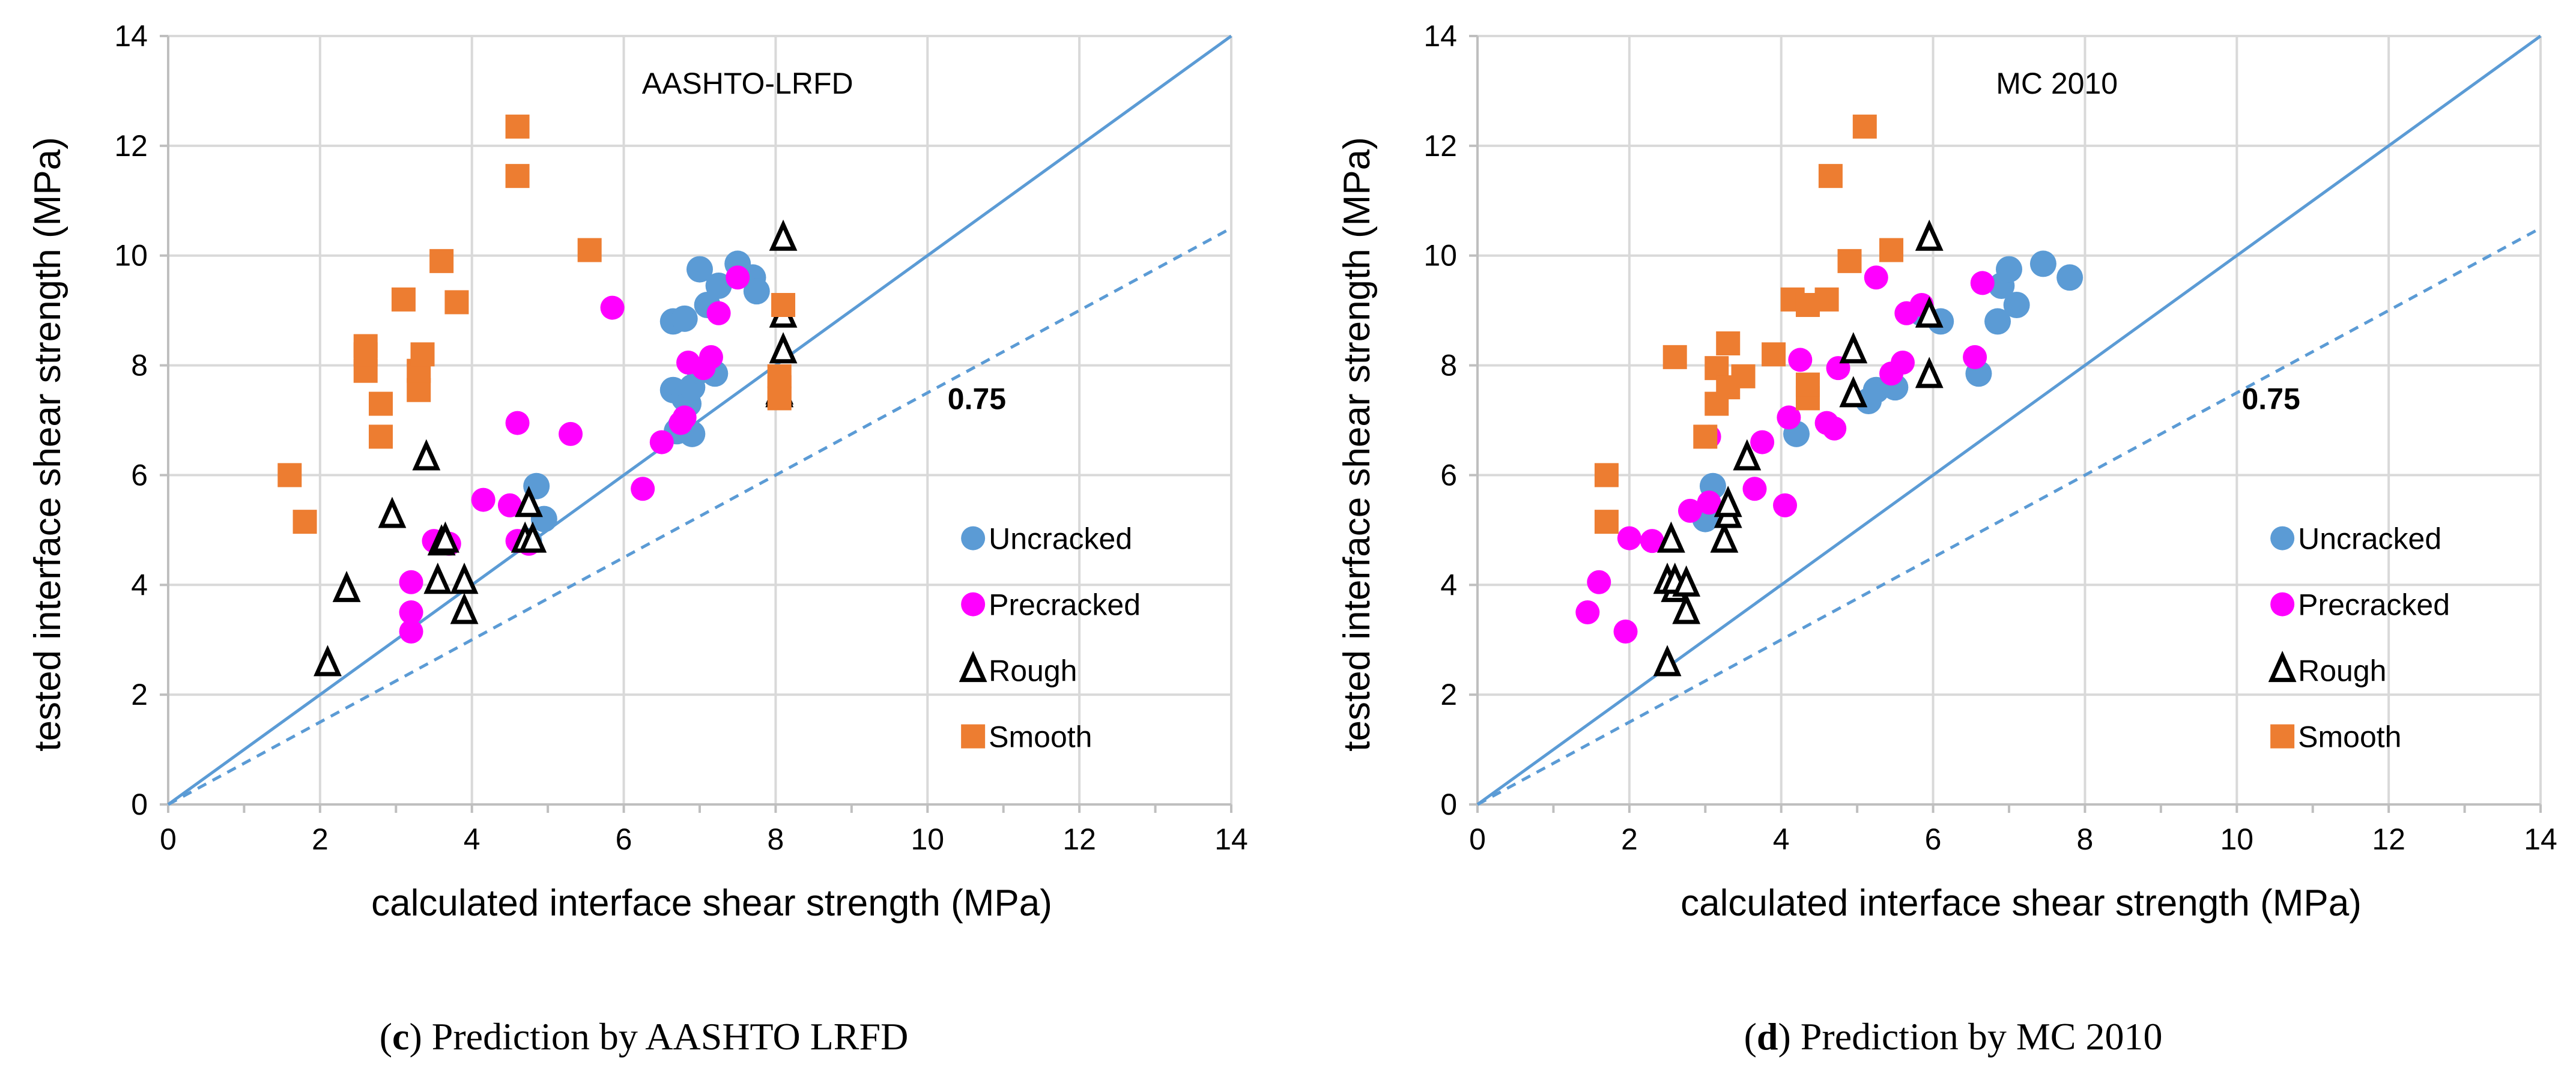  Describe the element at coordinates (2057, 84) in the screenshot. I see `chart-title: MC 2010` at that location.